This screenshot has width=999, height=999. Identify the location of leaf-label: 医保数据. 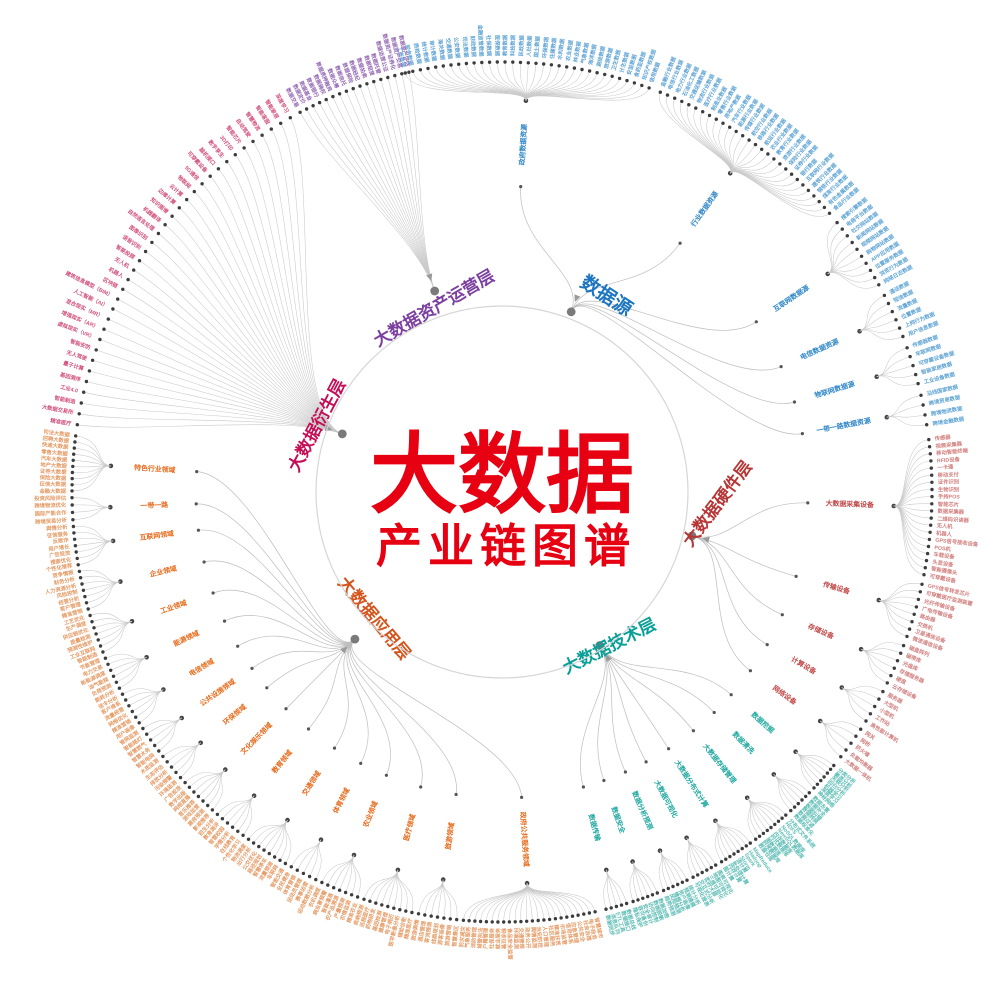
(498, 46).